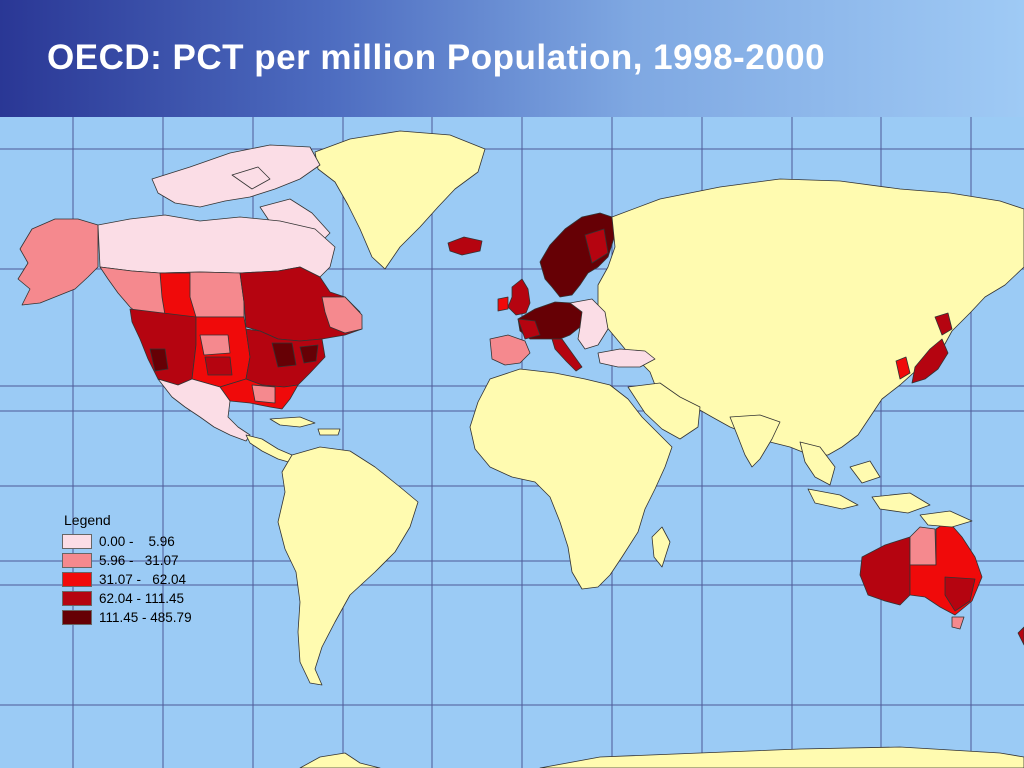 The height and width of the screenshot is (768, 1024). What do you see at coordinates (626, 358) in the screenshot?
I see `region-turkey` at bounding box center [626, 358].